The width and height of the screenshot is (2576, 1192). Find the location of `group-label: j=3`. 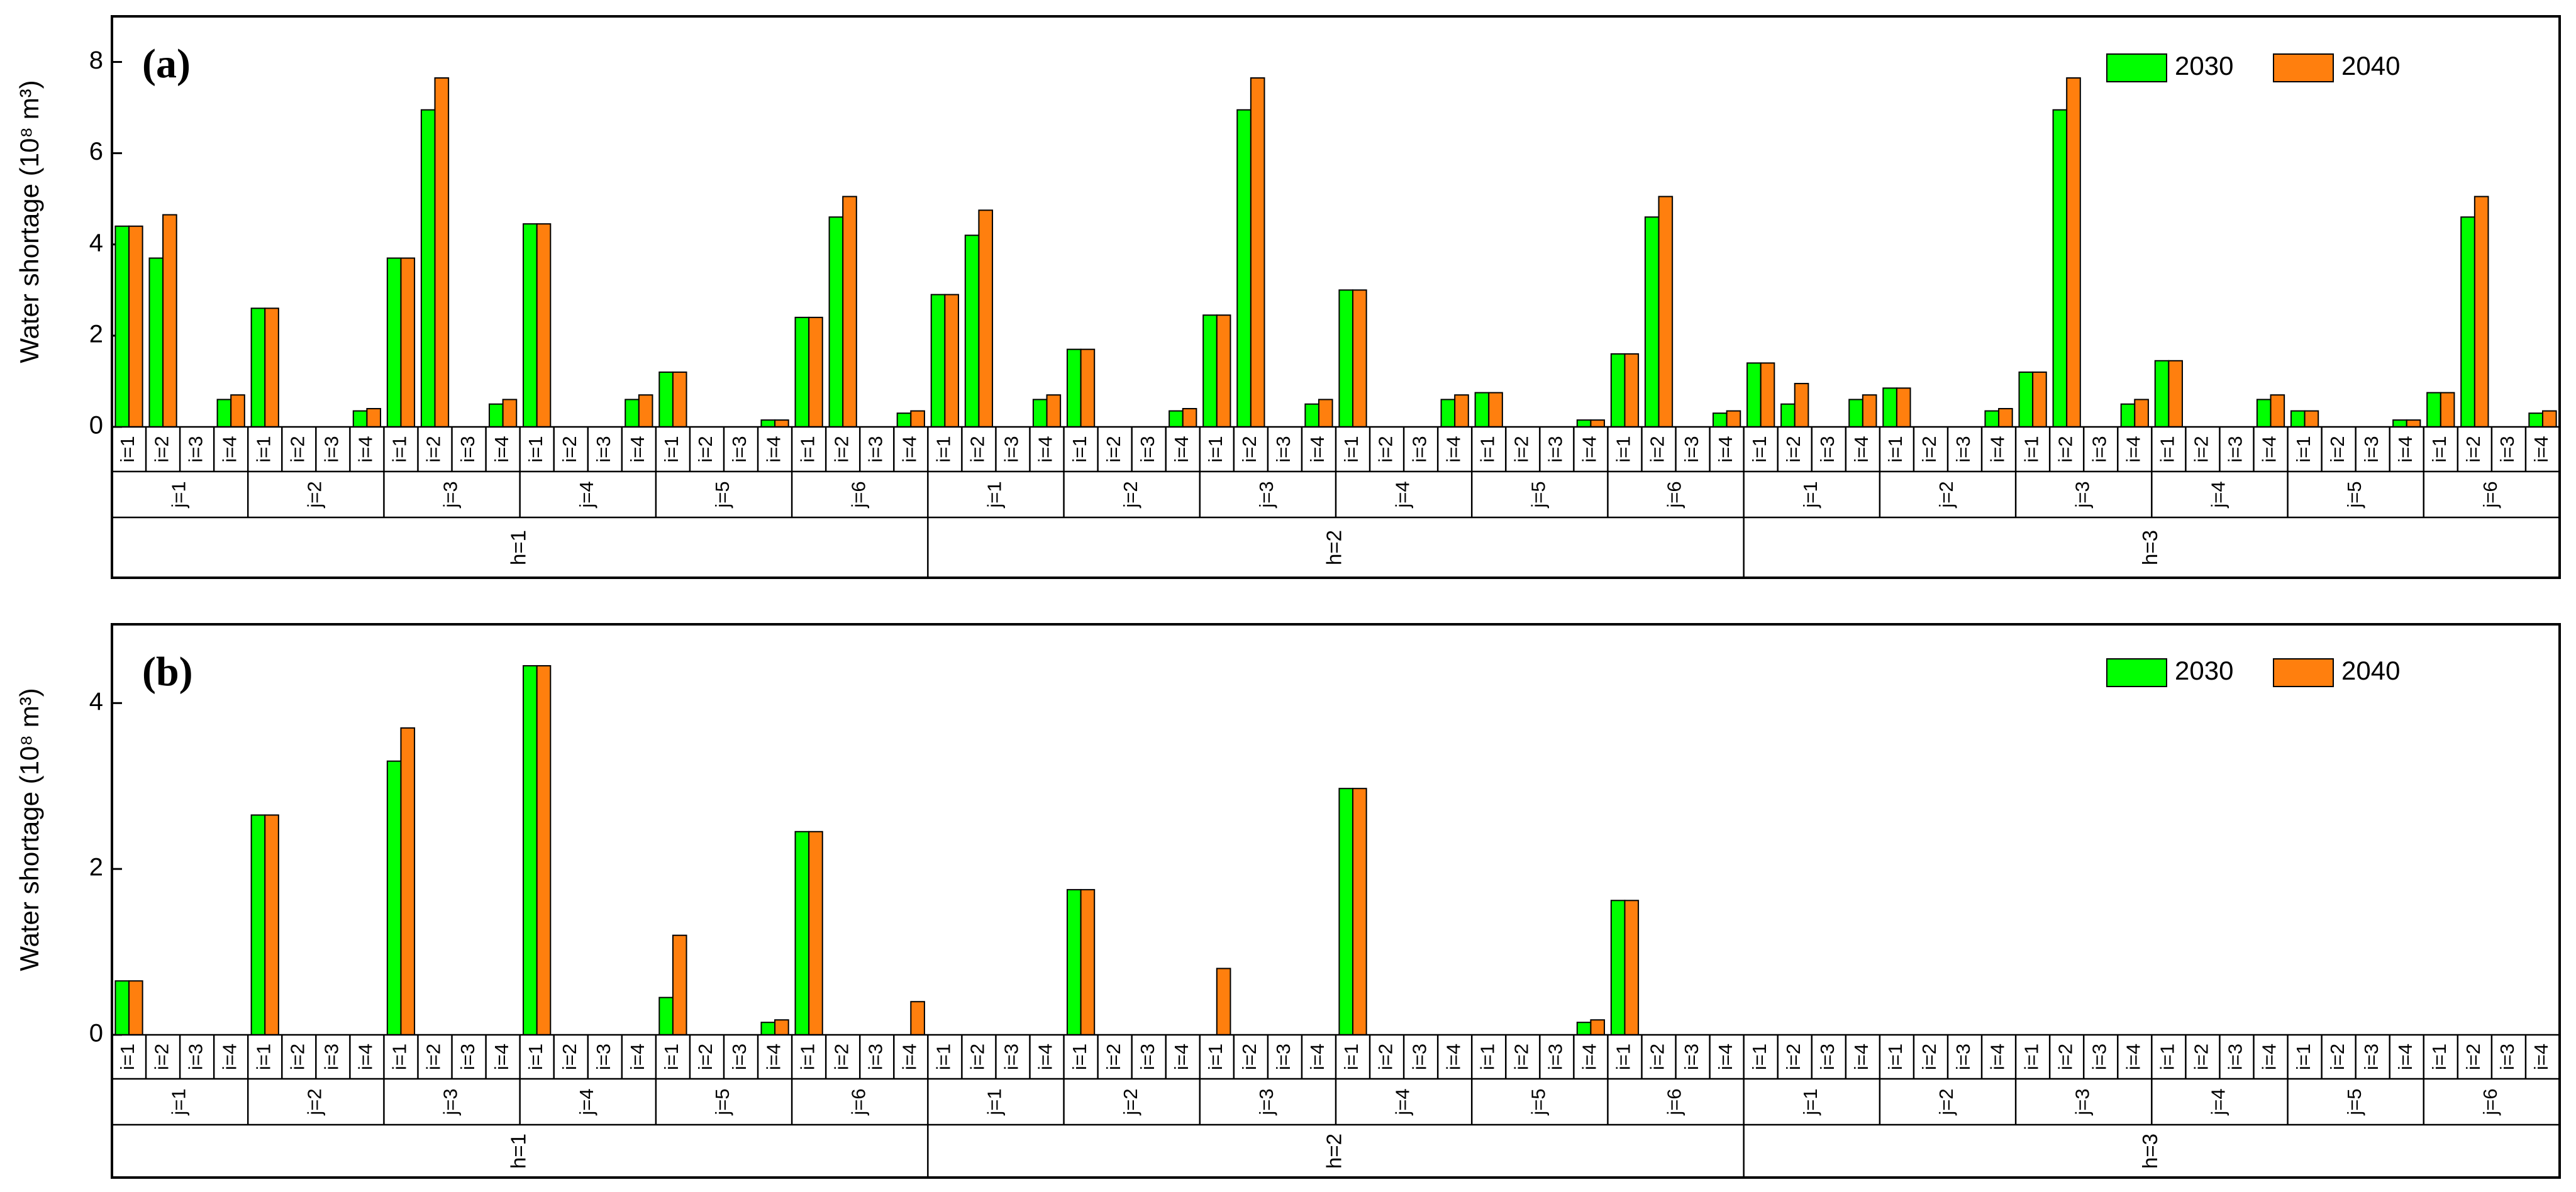

group-label: j=3 is located at coordinates (1266, 494).